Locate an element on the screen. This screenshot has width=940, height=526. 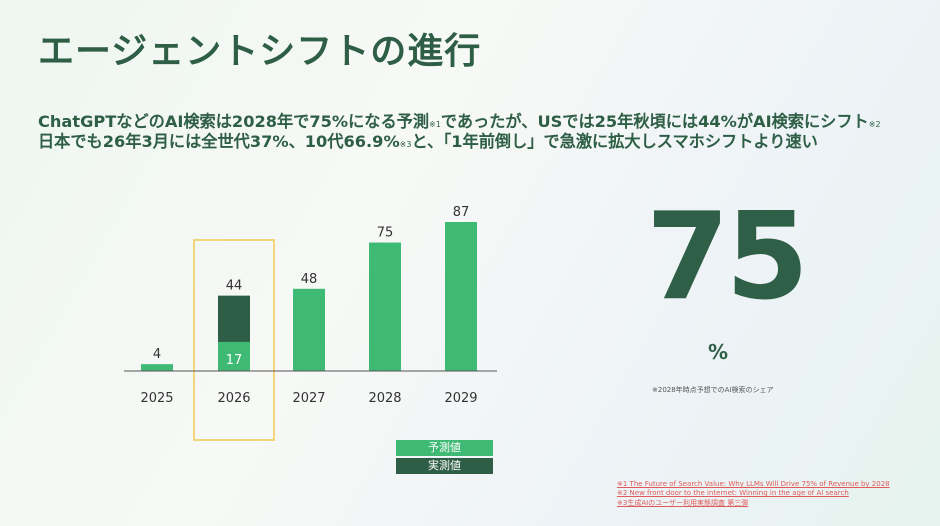
highlight-unit: % is located at coordinates (718, 352).